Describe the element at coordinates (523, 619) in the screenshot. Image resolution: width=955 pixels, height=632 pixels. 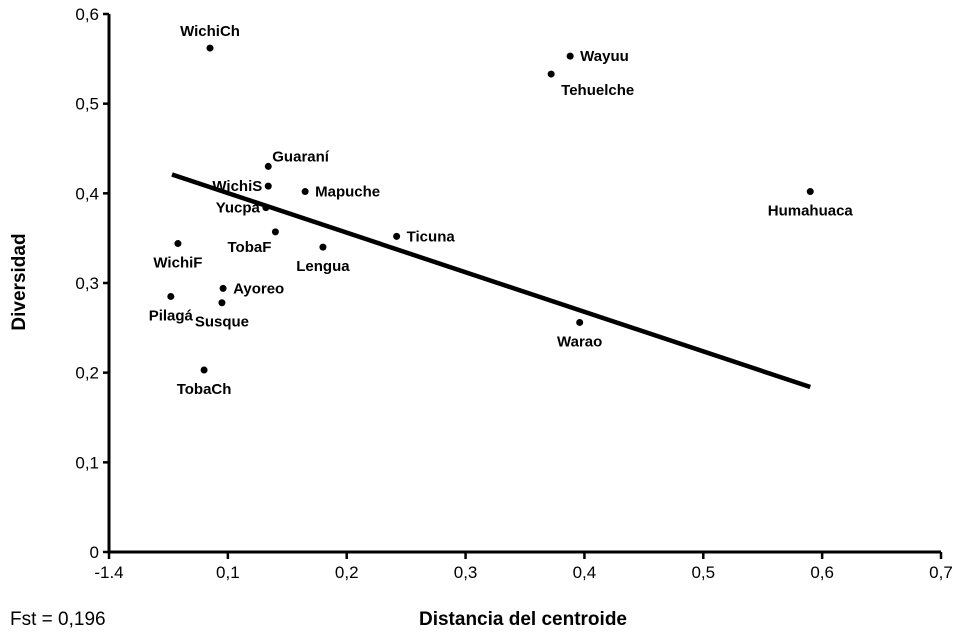
I see `x-axis-title: Distancia del centroide` at that location.